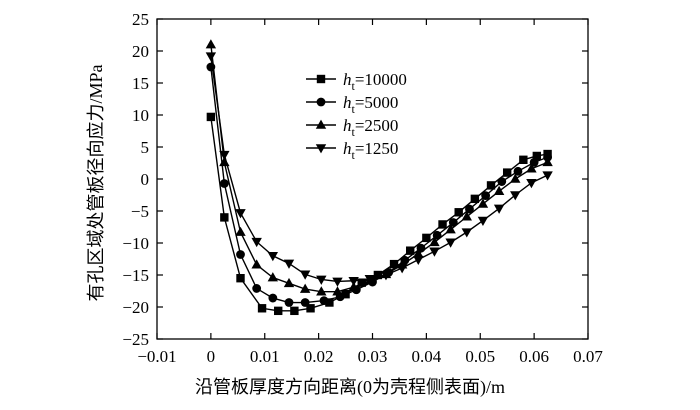  I want to click on x-tick-label: 0.02, so click(319, 356).